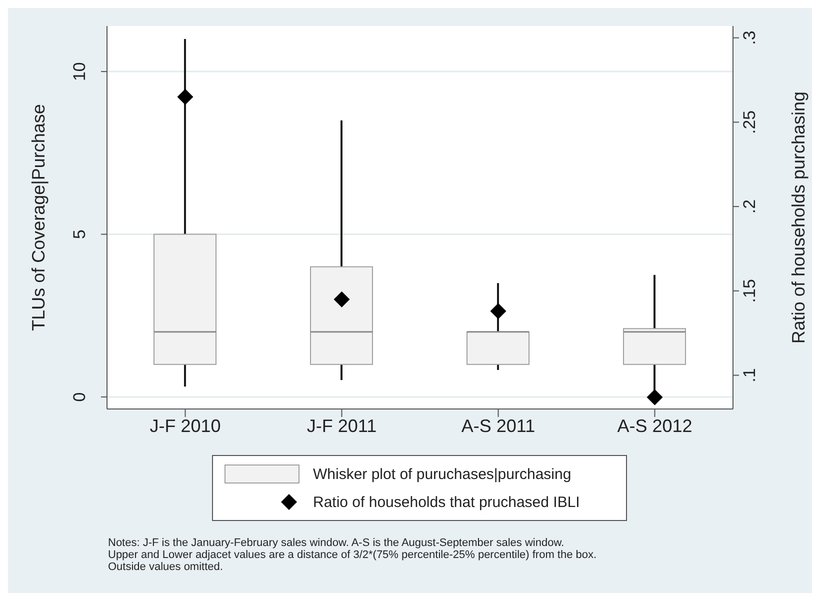 This screenshot has width=820, height=601. Describe the element at coordinates (749, 375) in the screenshot. I see `y2-tick-label: .1` at that location.